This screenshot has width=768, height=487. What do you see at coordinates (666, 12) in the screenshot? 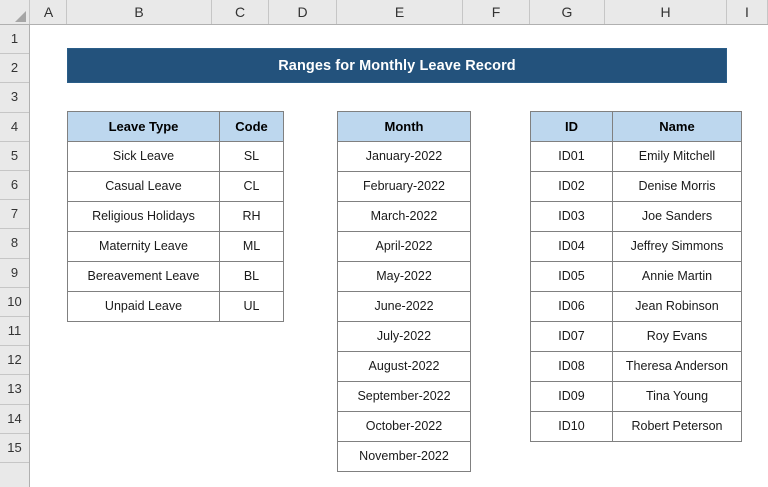
I see `column-header-H: H` at bounding box center [666, 12].